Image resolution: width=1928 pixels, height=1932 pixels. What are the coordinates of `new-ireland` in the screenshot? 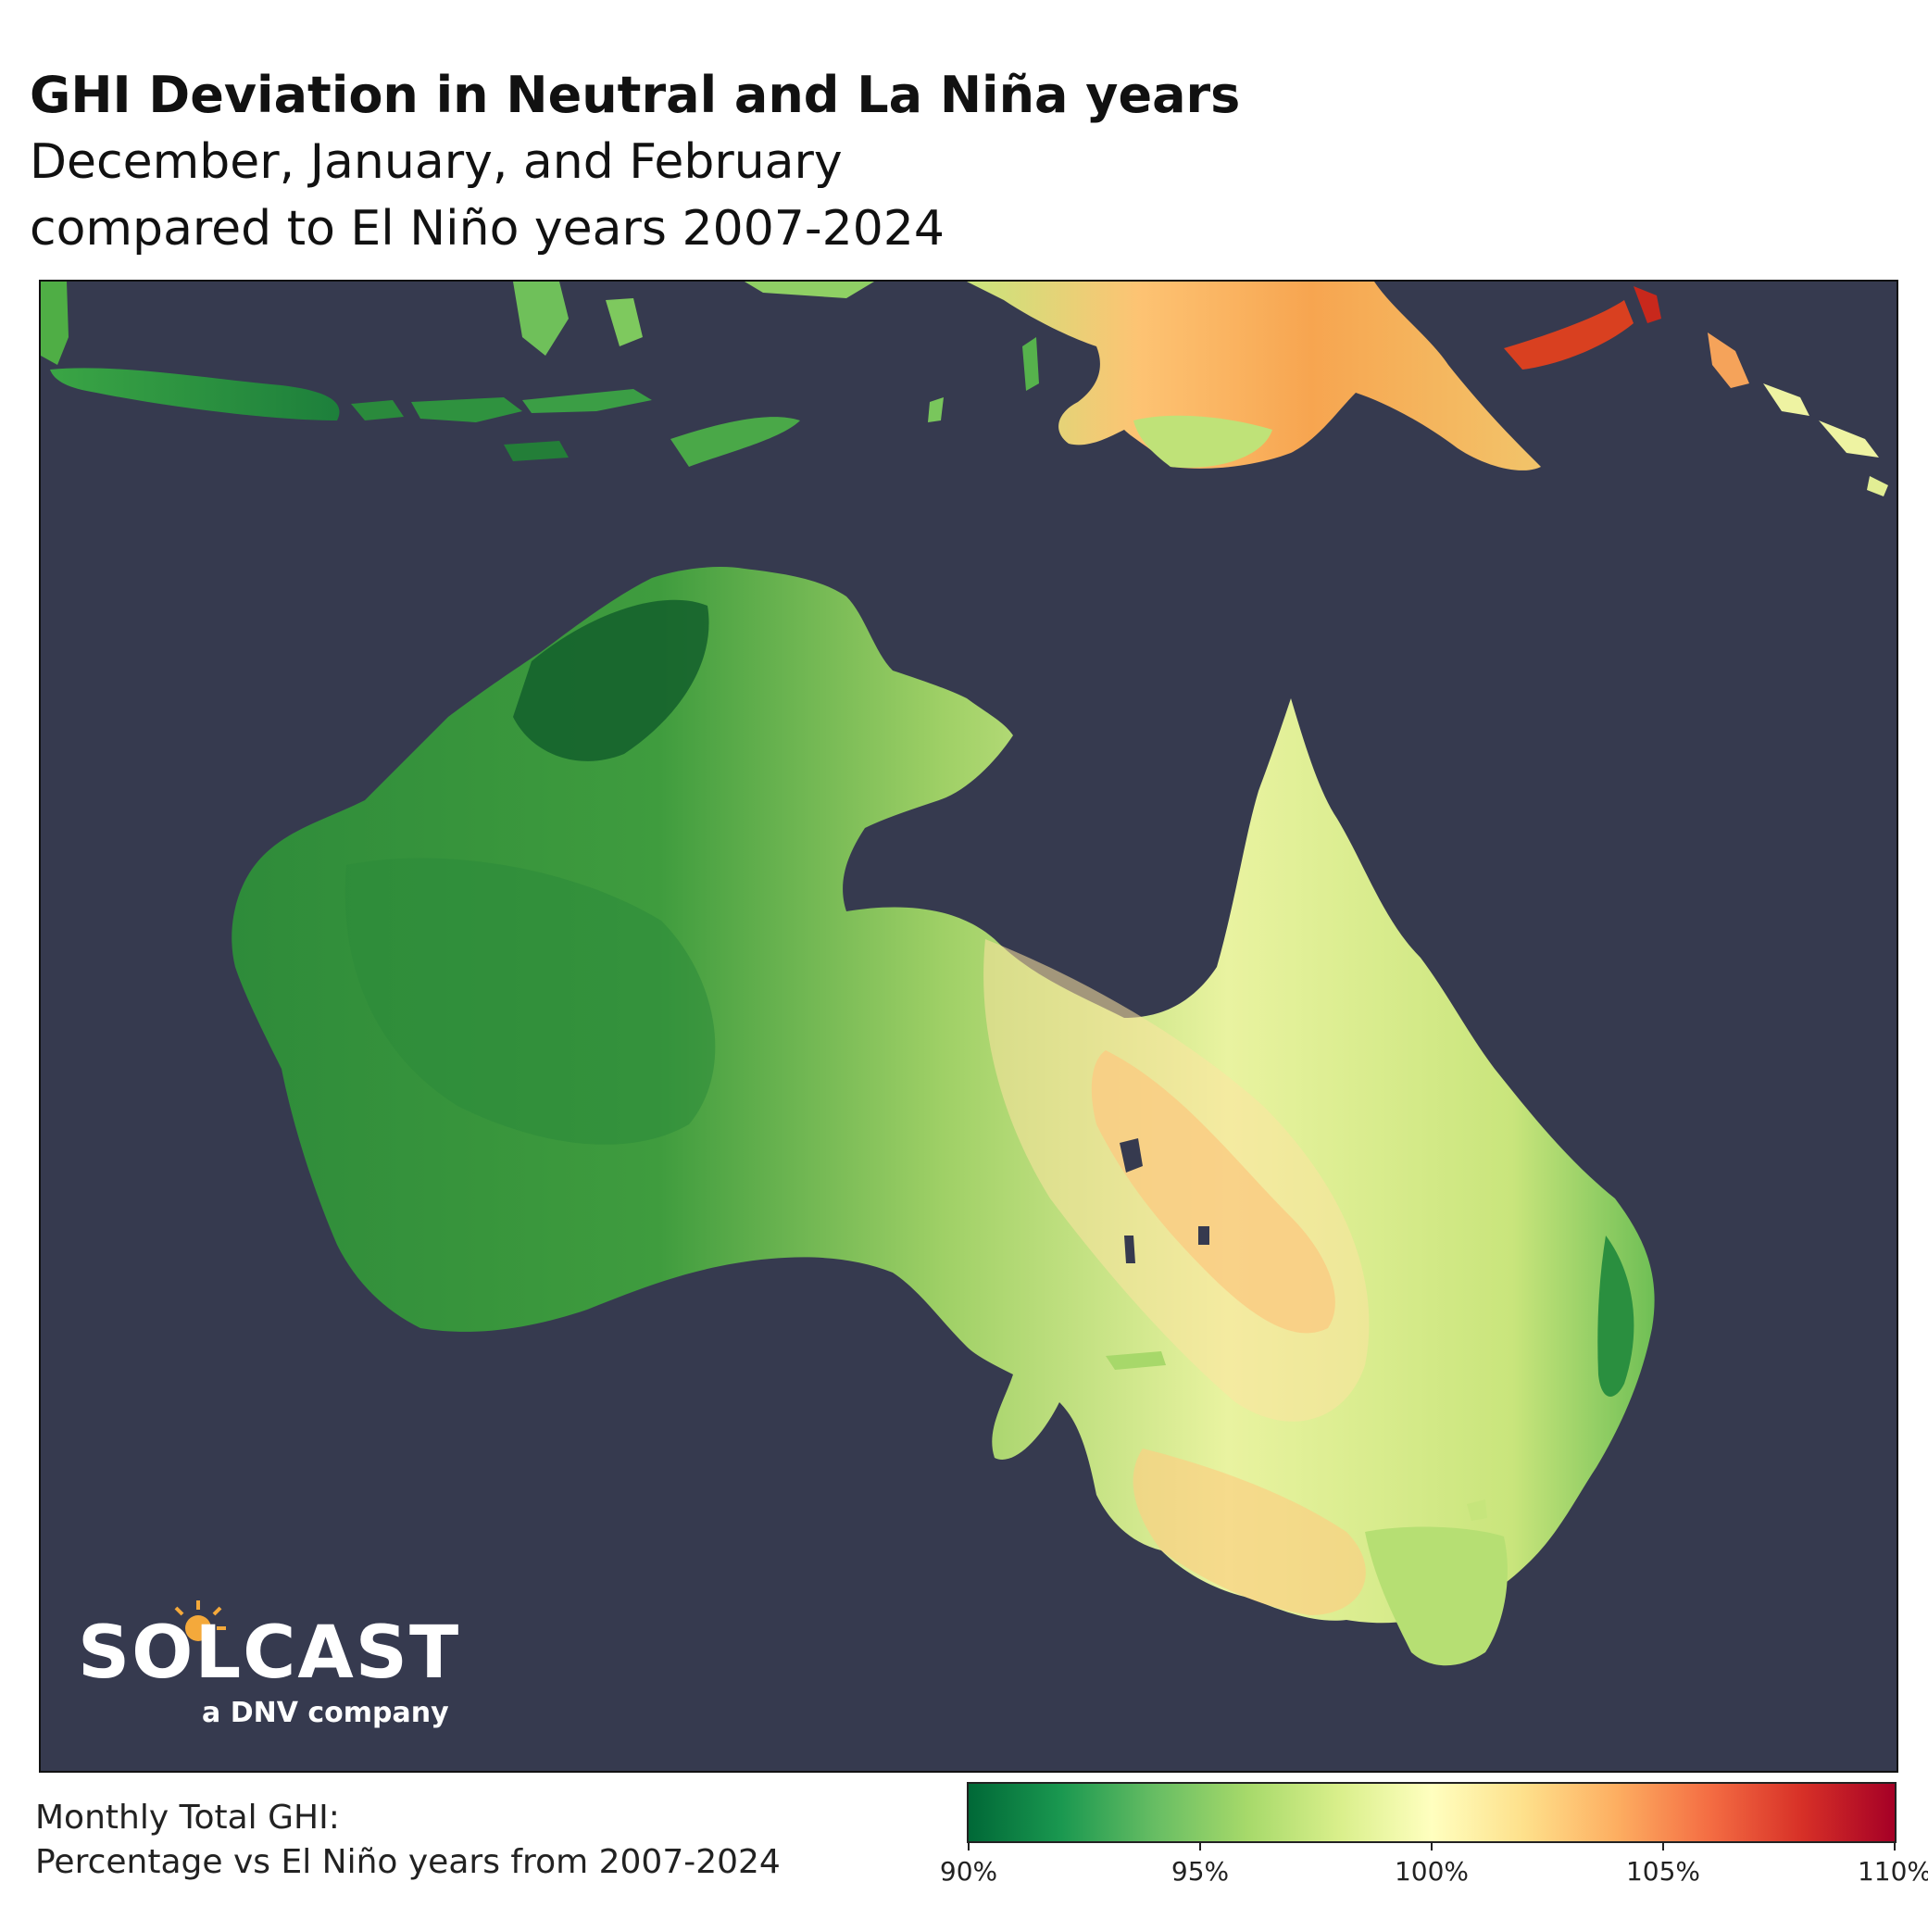 It's located at (1647, 304).